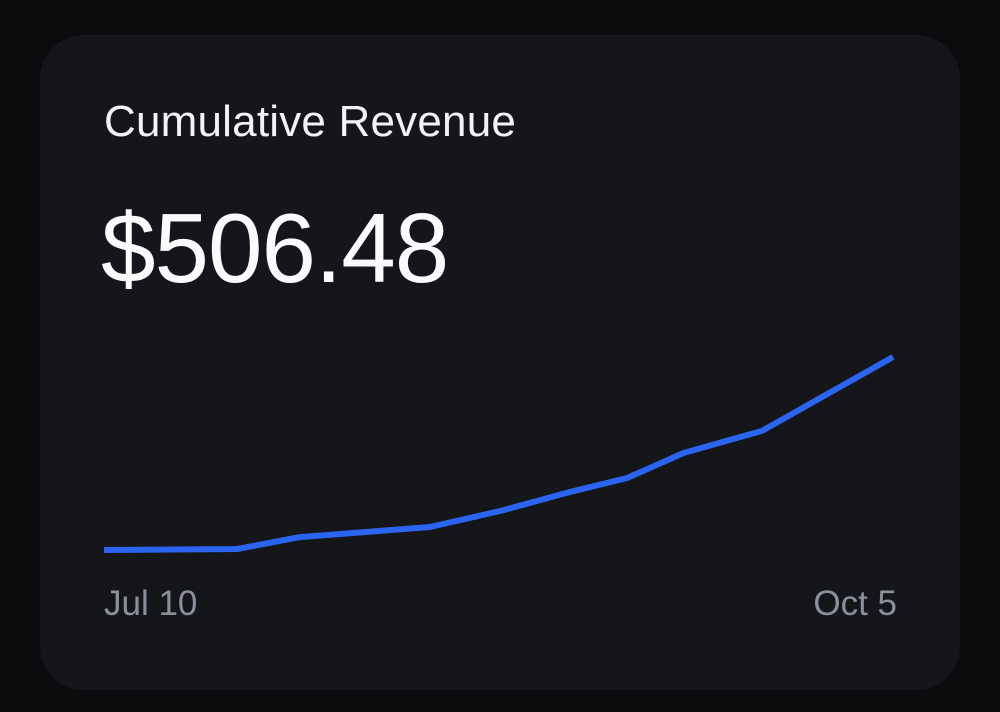 The width and height of the screenshot is (1000, 712). What do you see at coordinates (275, 248) in the screenshot?
I see `revenue-amount: $506.48` at bounding box center [275, 248].